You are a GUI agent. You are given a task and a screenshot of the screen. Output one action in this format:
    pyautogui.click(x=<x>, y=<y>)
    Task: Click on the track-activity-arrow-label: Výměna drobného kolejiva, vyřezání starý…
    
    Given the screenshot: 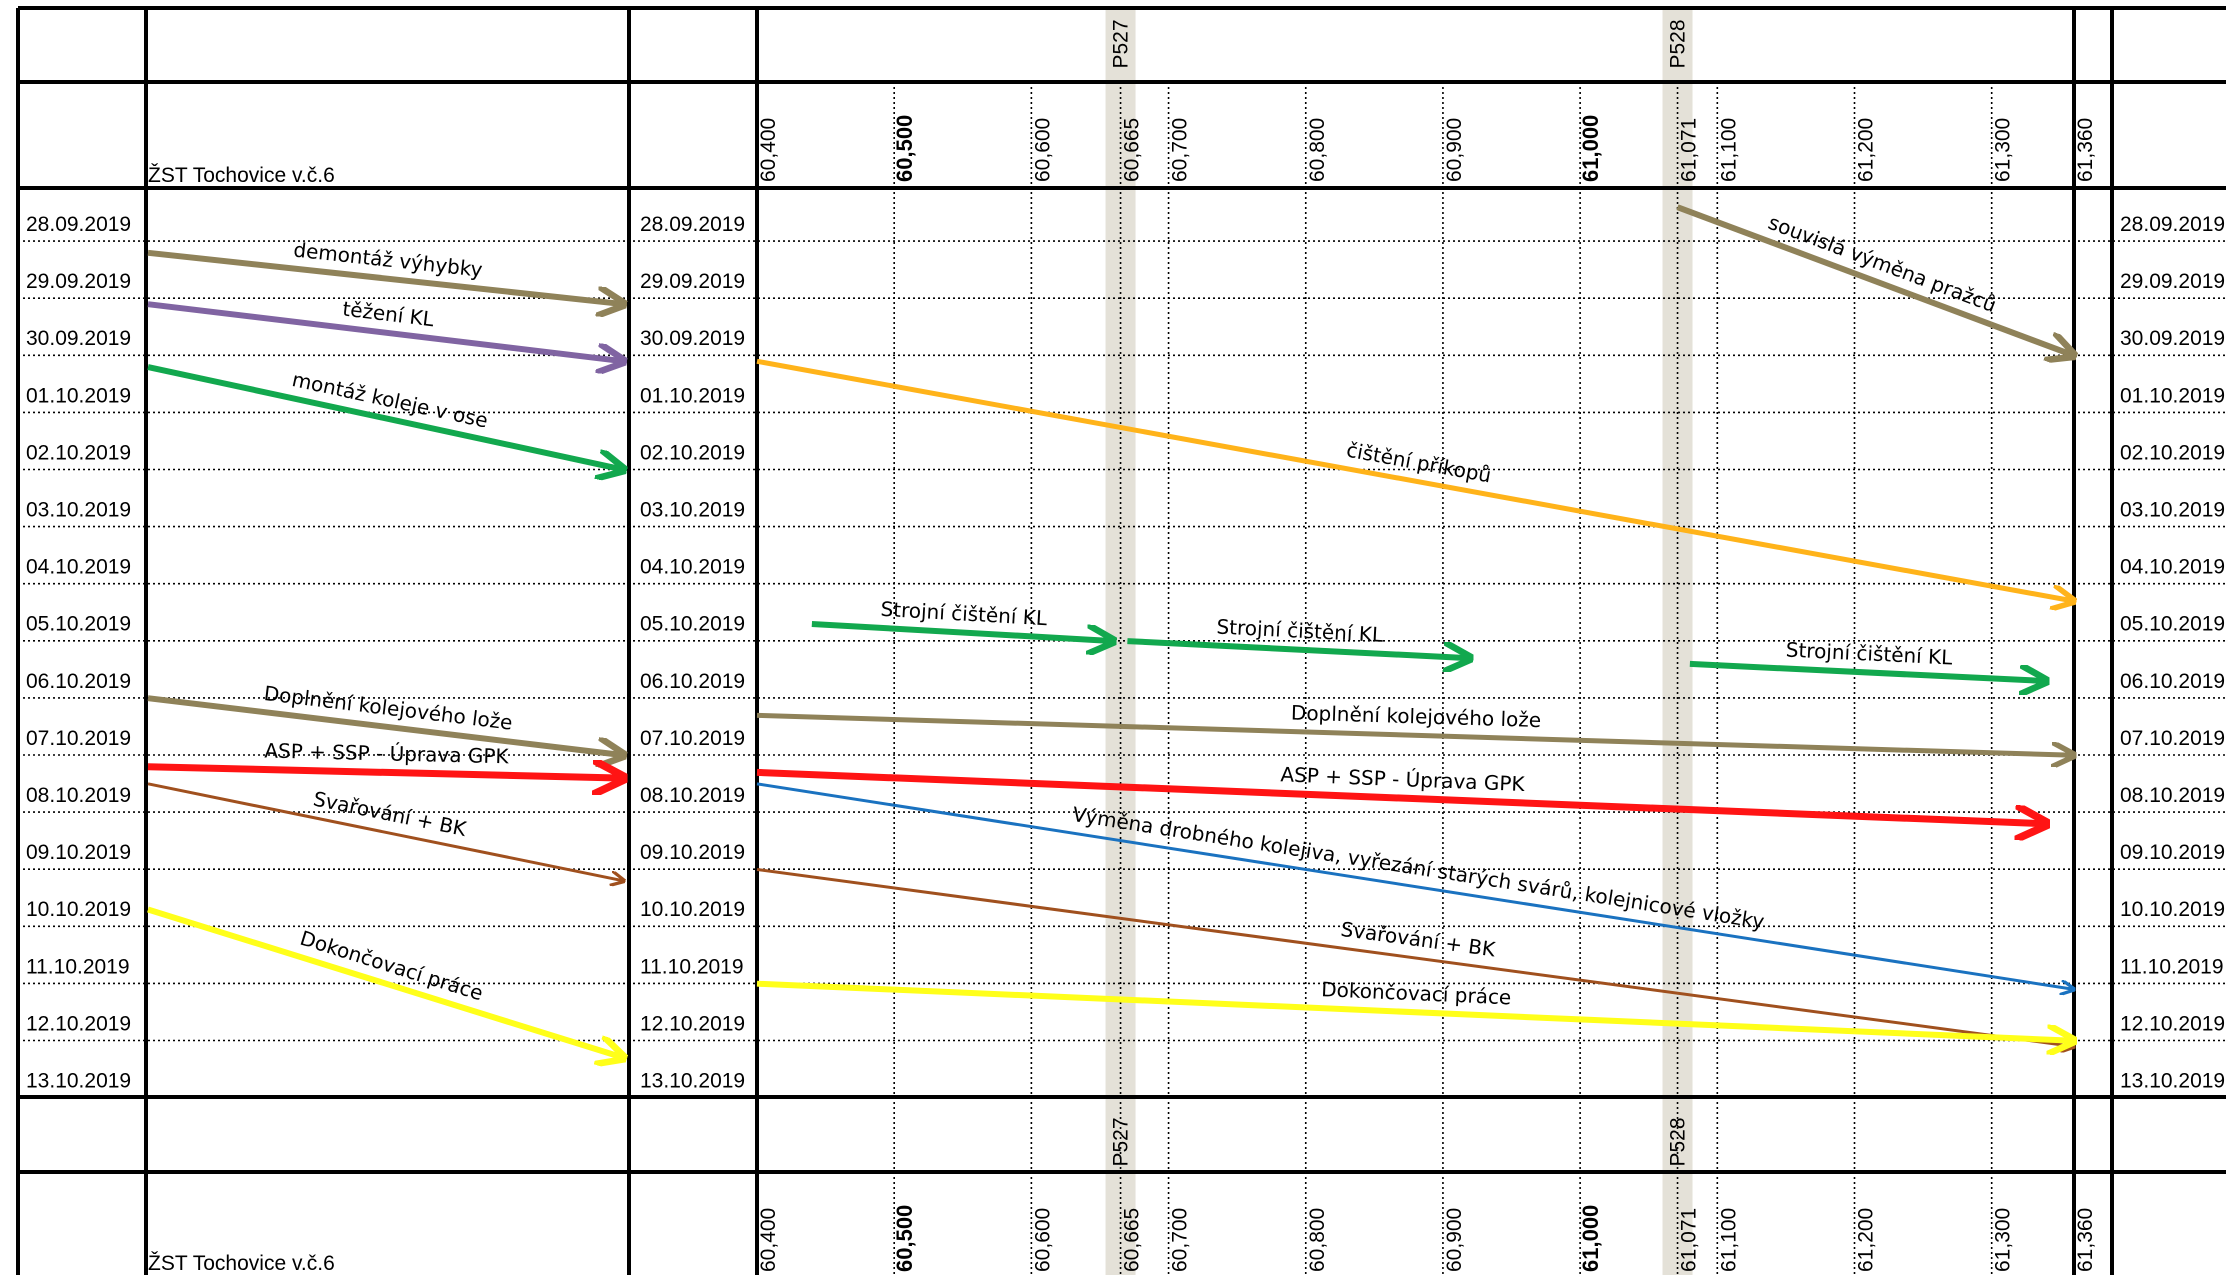 What is the action you would take?
    pyautogui.click(x=1418, y=868)
    